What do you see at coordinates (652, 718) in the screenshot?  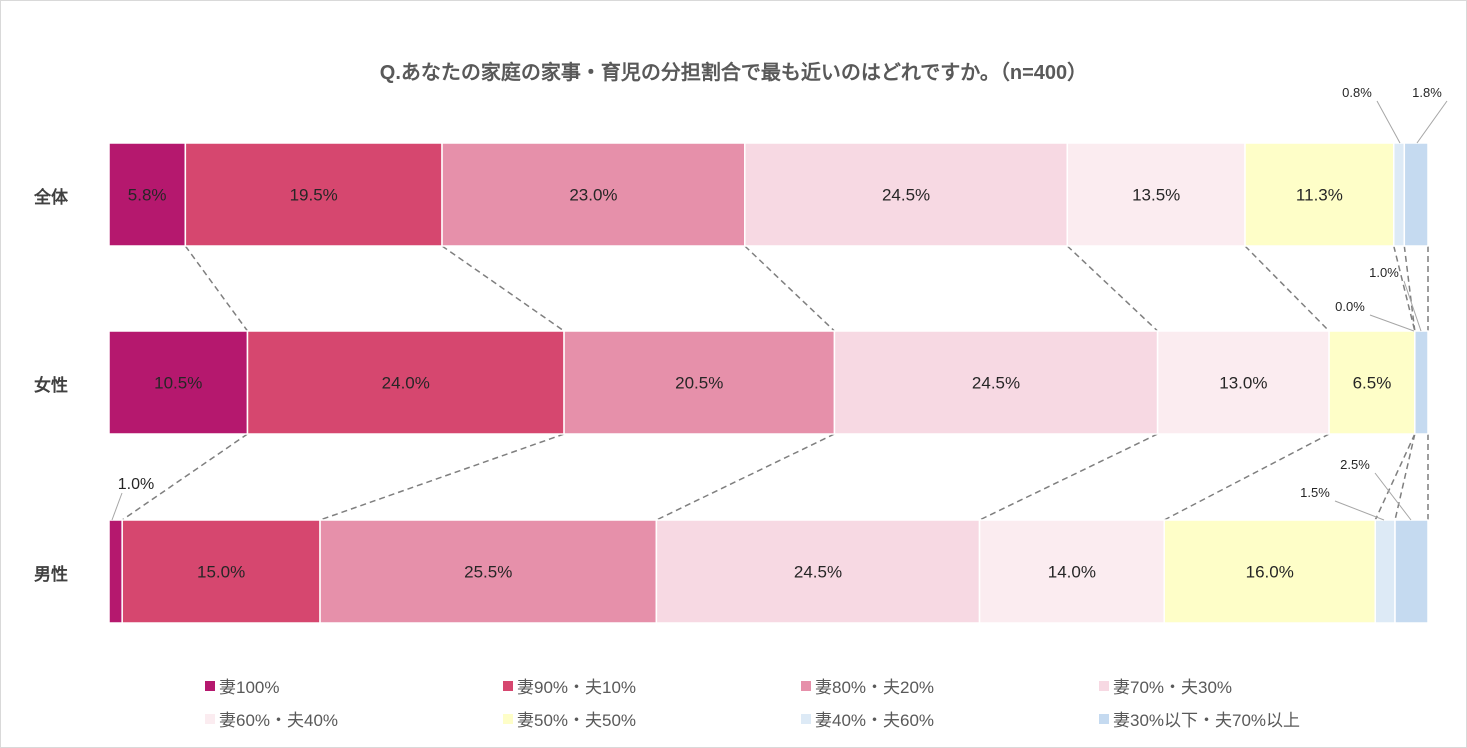 I see `legend-item: 妻50%・夫50%` at bounding box center [652, 718].